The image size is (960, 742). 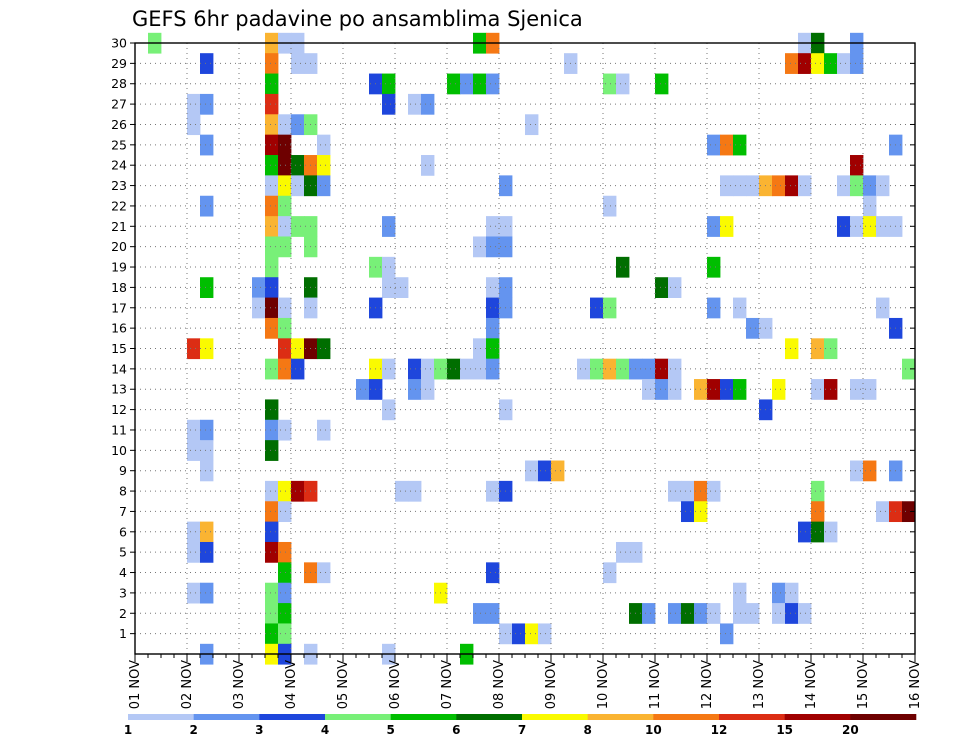 I want to click on y-tick-label: 11, so click(x=119, y=429).